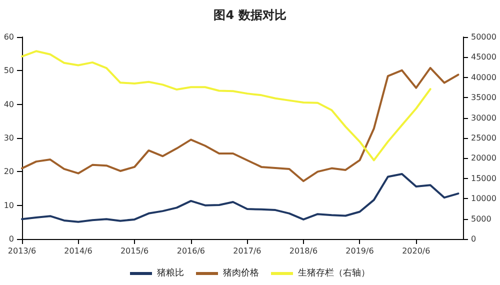 Image resolution: width=500 pixels, height=285 pixels. Describe the element at coordinates (9, 138) in the screenshot. I see `y-tick-label: 30` at that location.